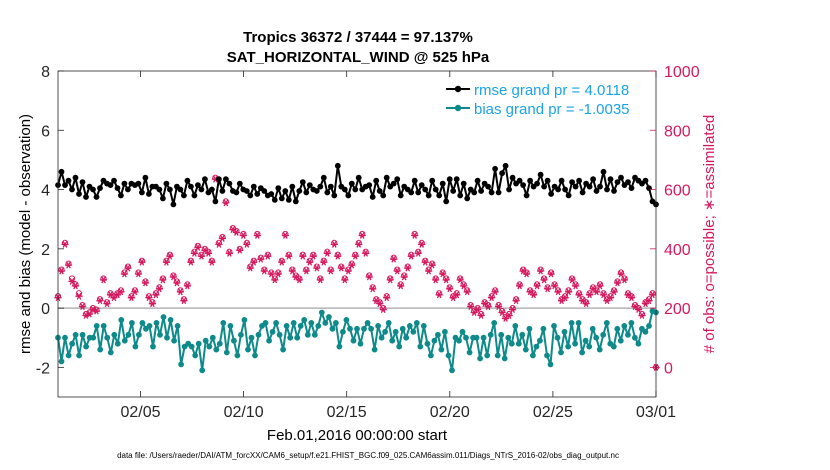 The height and width of the screenshot is (470, 830). Describe the element at coordinates (675, 220) in the screenshot. I see `y-axis-right-ticks: 0 200 400 600 800 1000` at that location.